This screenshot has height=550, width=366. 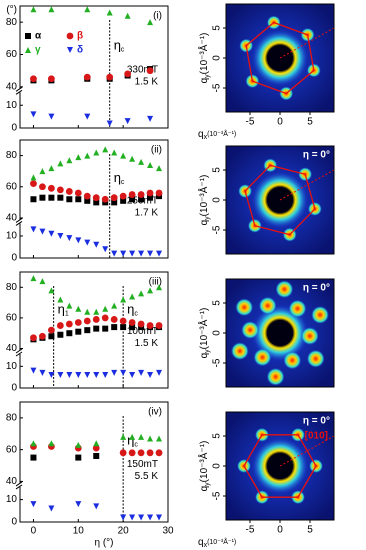 I want to click on panel-label: (iii), so click(x=155, y=282).